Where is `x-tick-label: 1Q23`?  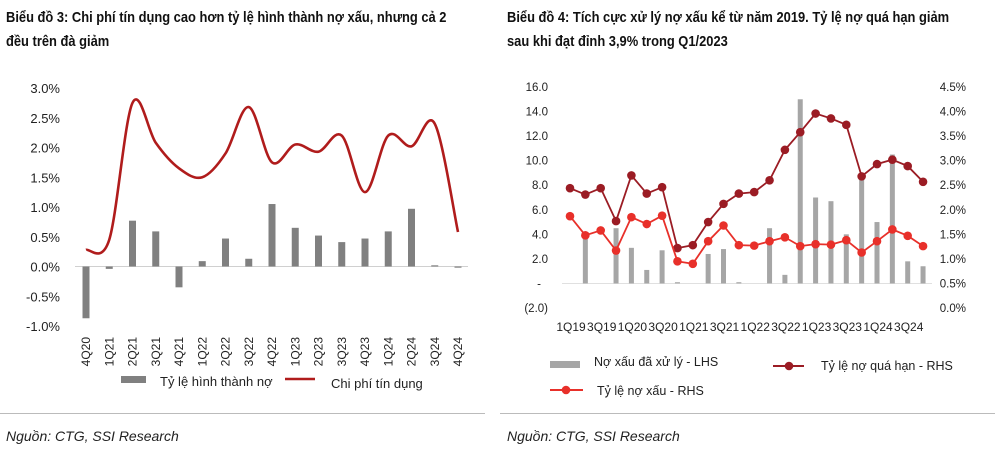 x-tick-label: 1Q23 is located at coordinates (817, 327).